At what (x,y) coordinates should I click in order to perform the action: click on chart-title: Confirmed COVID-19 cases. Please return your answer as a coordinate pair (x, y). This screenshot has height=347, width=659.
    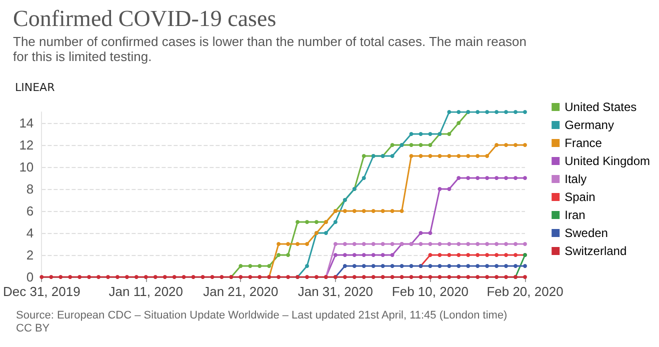
    Looking at the image, I should click on (144, 18).